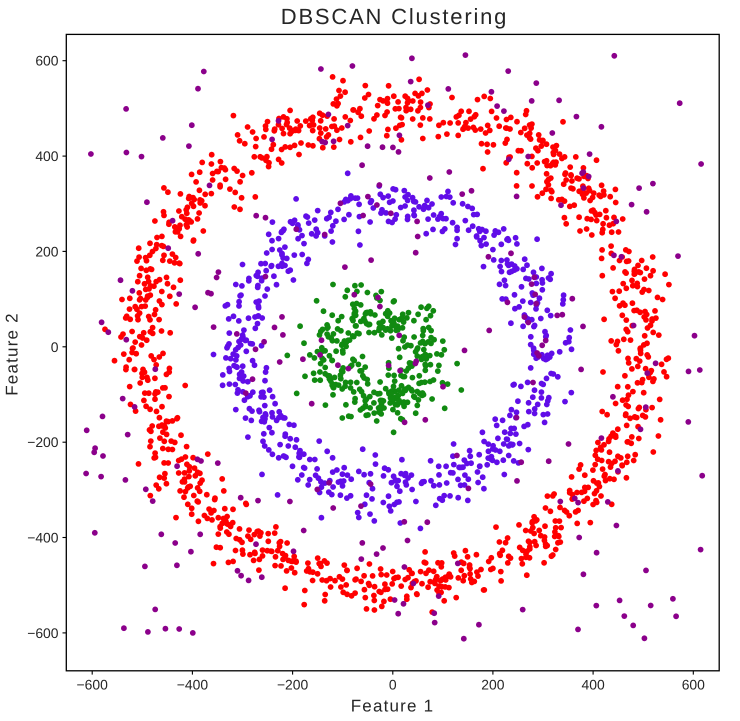 This screenshot has height=721, width=740. I want to click on svg-text: Feature 2, so click(12, 354).